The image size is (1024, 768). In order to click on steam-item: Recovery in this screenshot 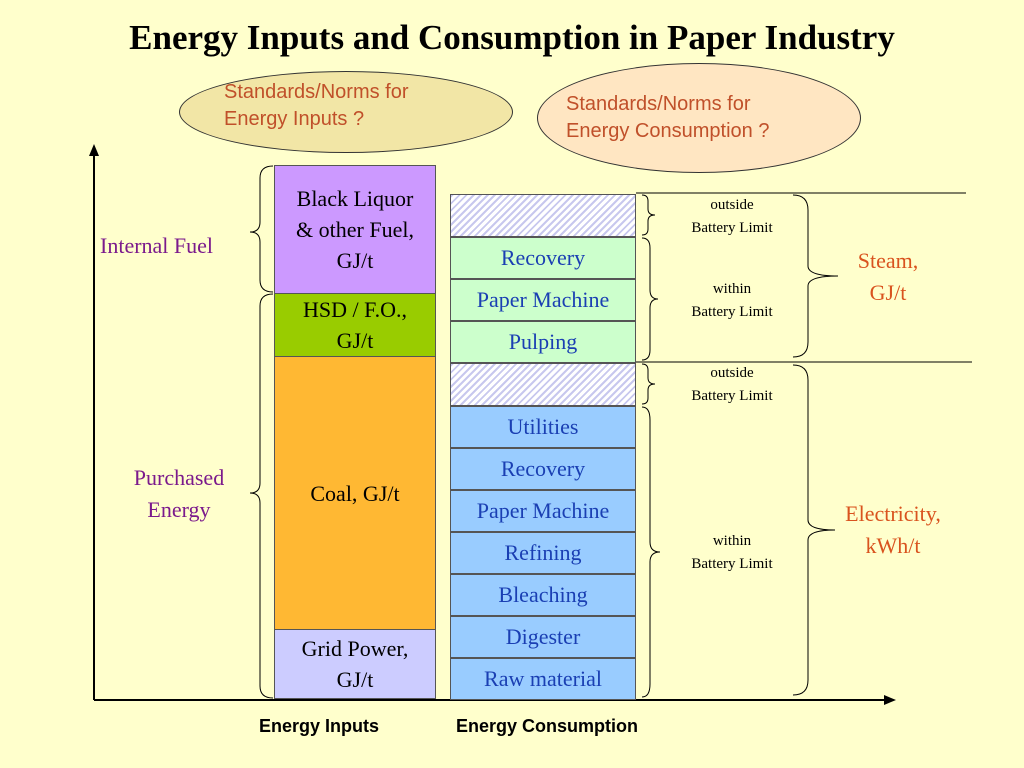, I will do `click(543, 258)`.